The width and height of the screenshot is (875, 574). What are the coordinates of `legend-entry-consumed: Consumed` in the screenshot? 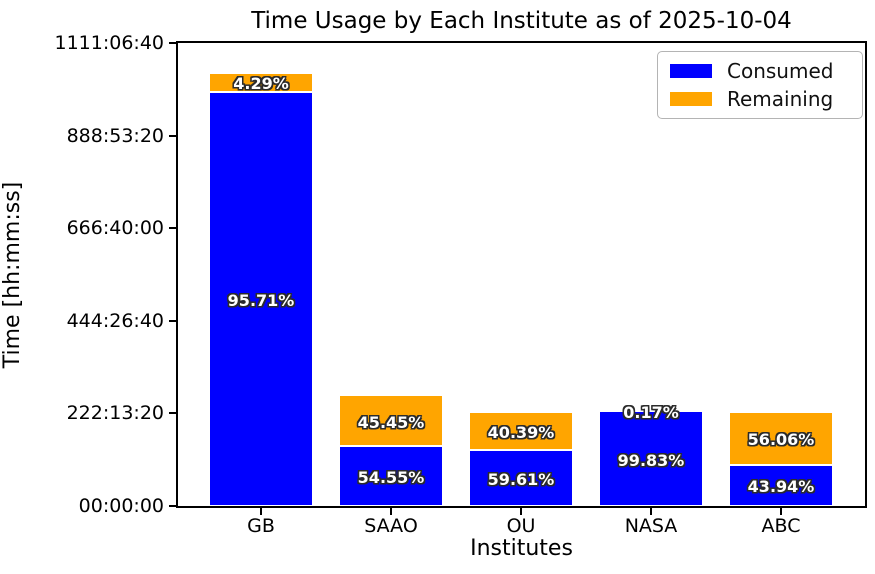 It's located at (760, 71).